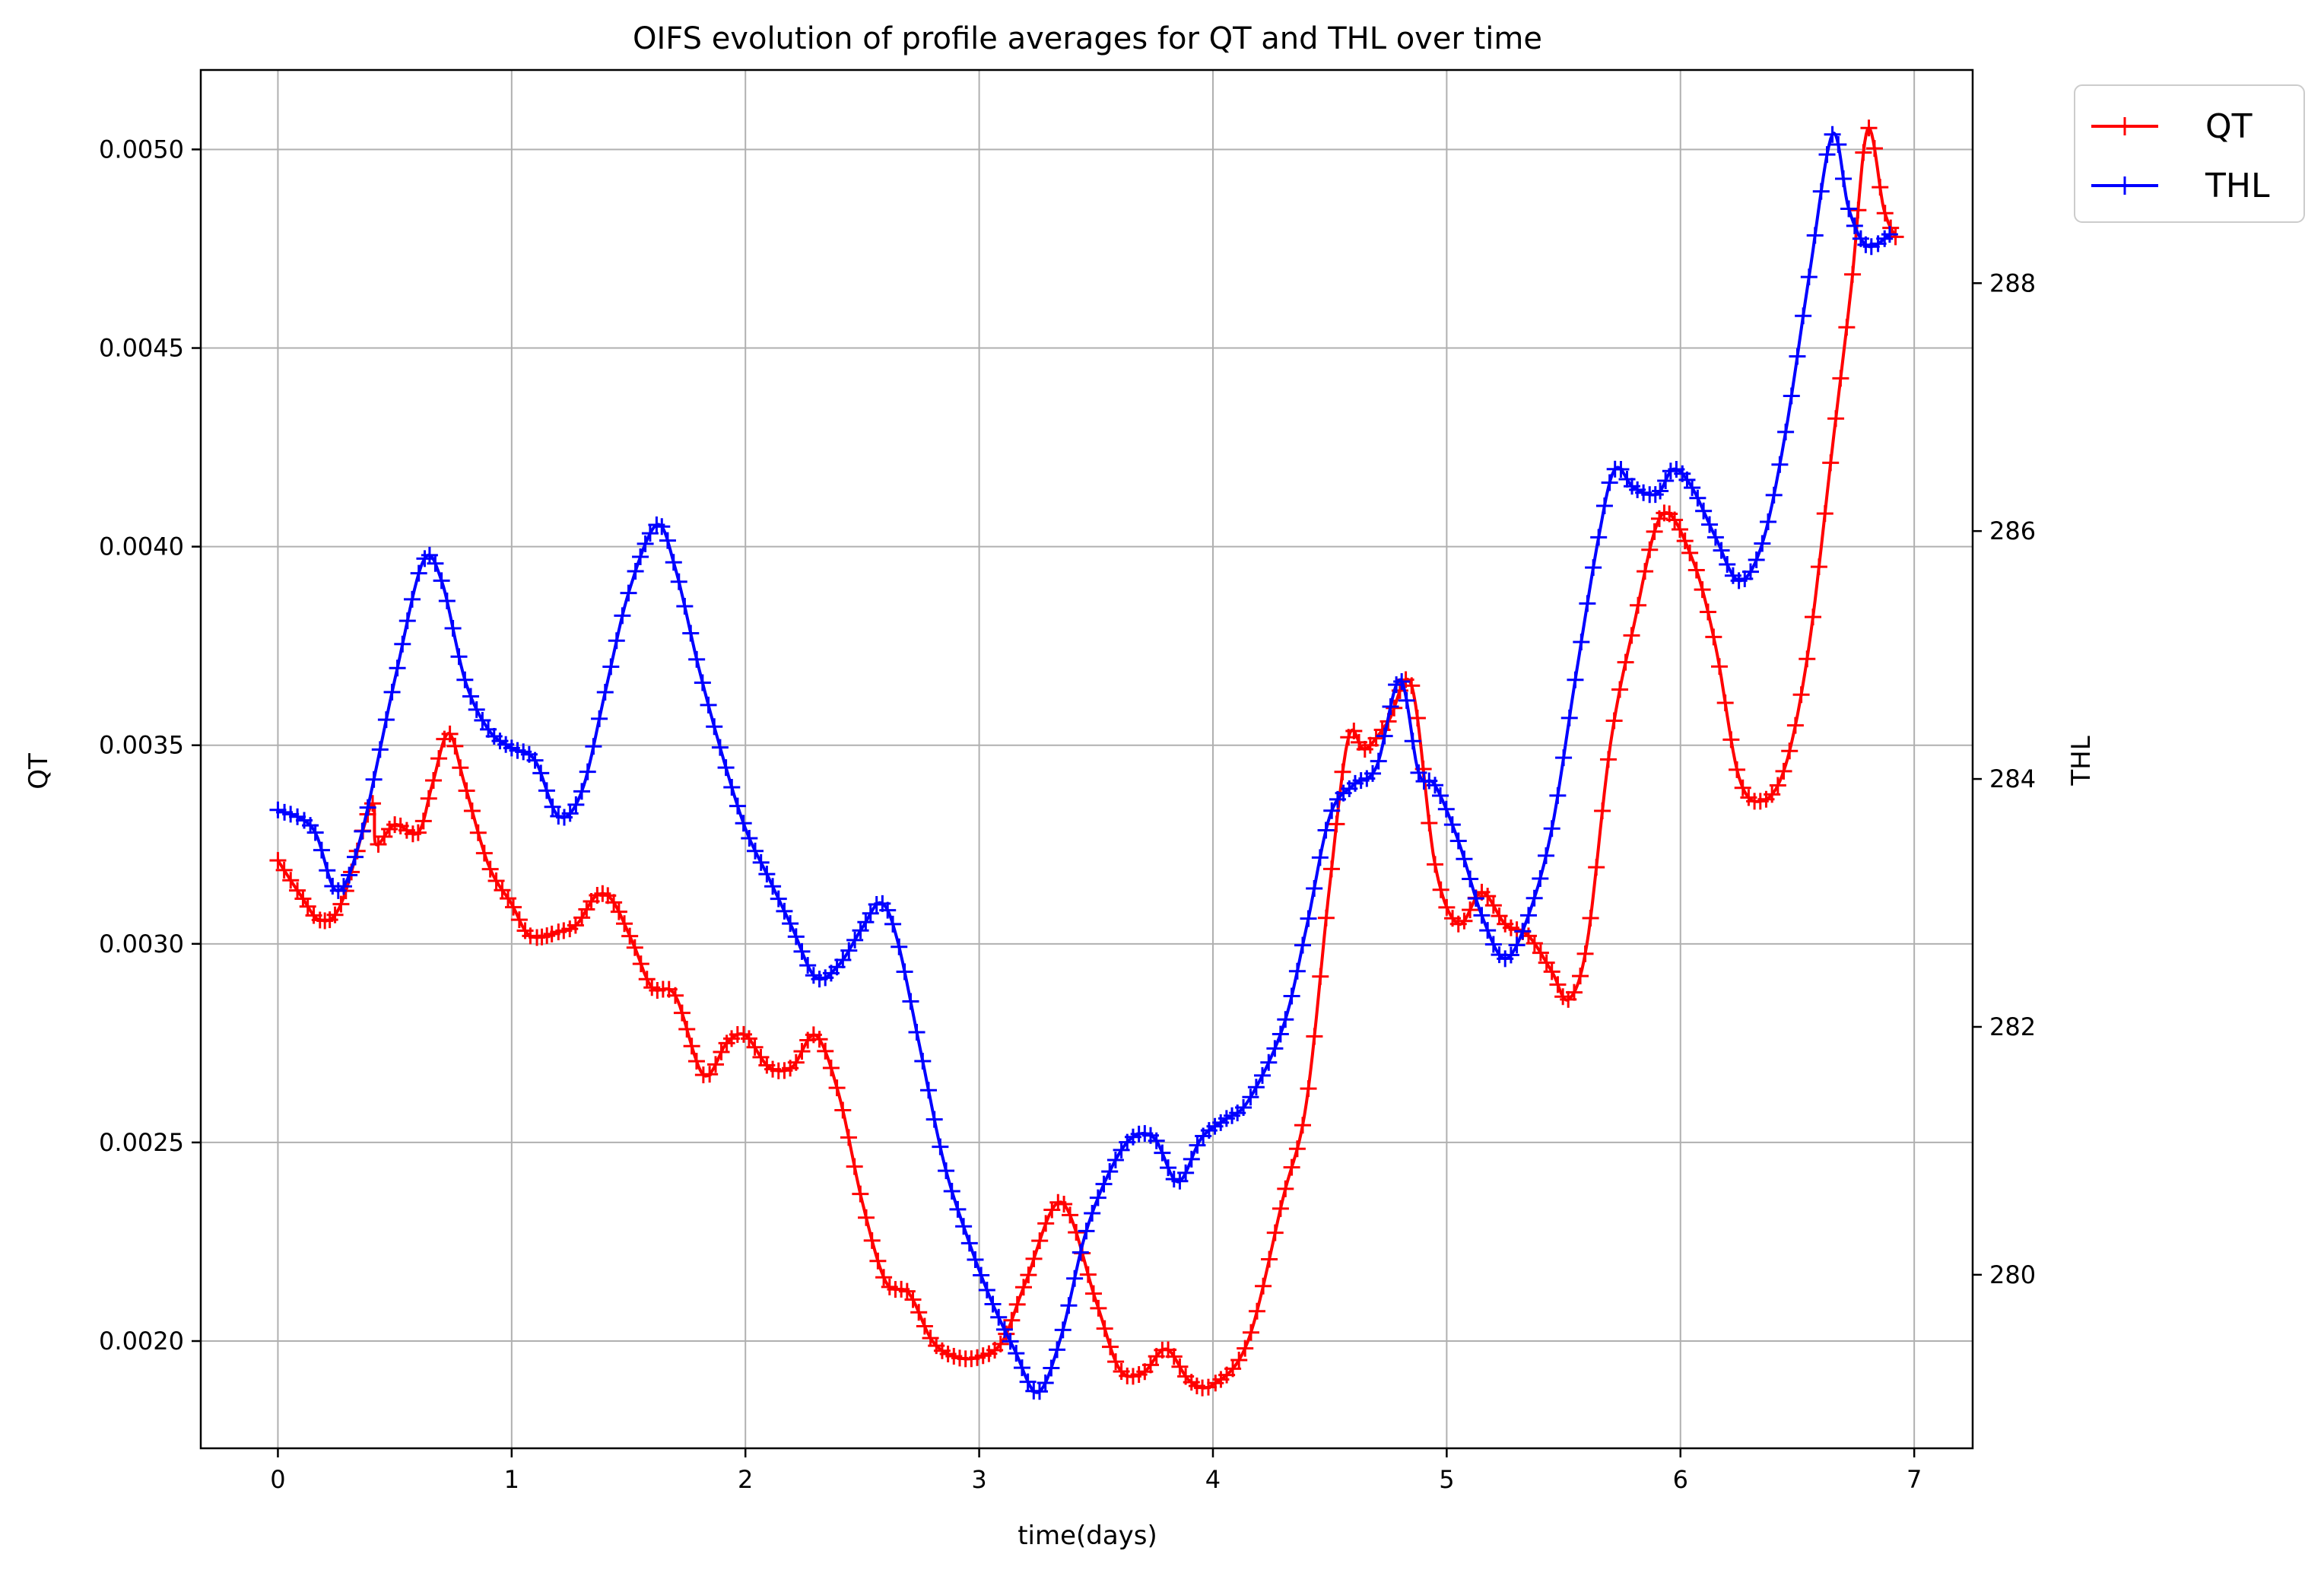  Describe the element at coordinates (511, 1479) in the screenshot. I see `x-tick-label-1: 1` at that location.